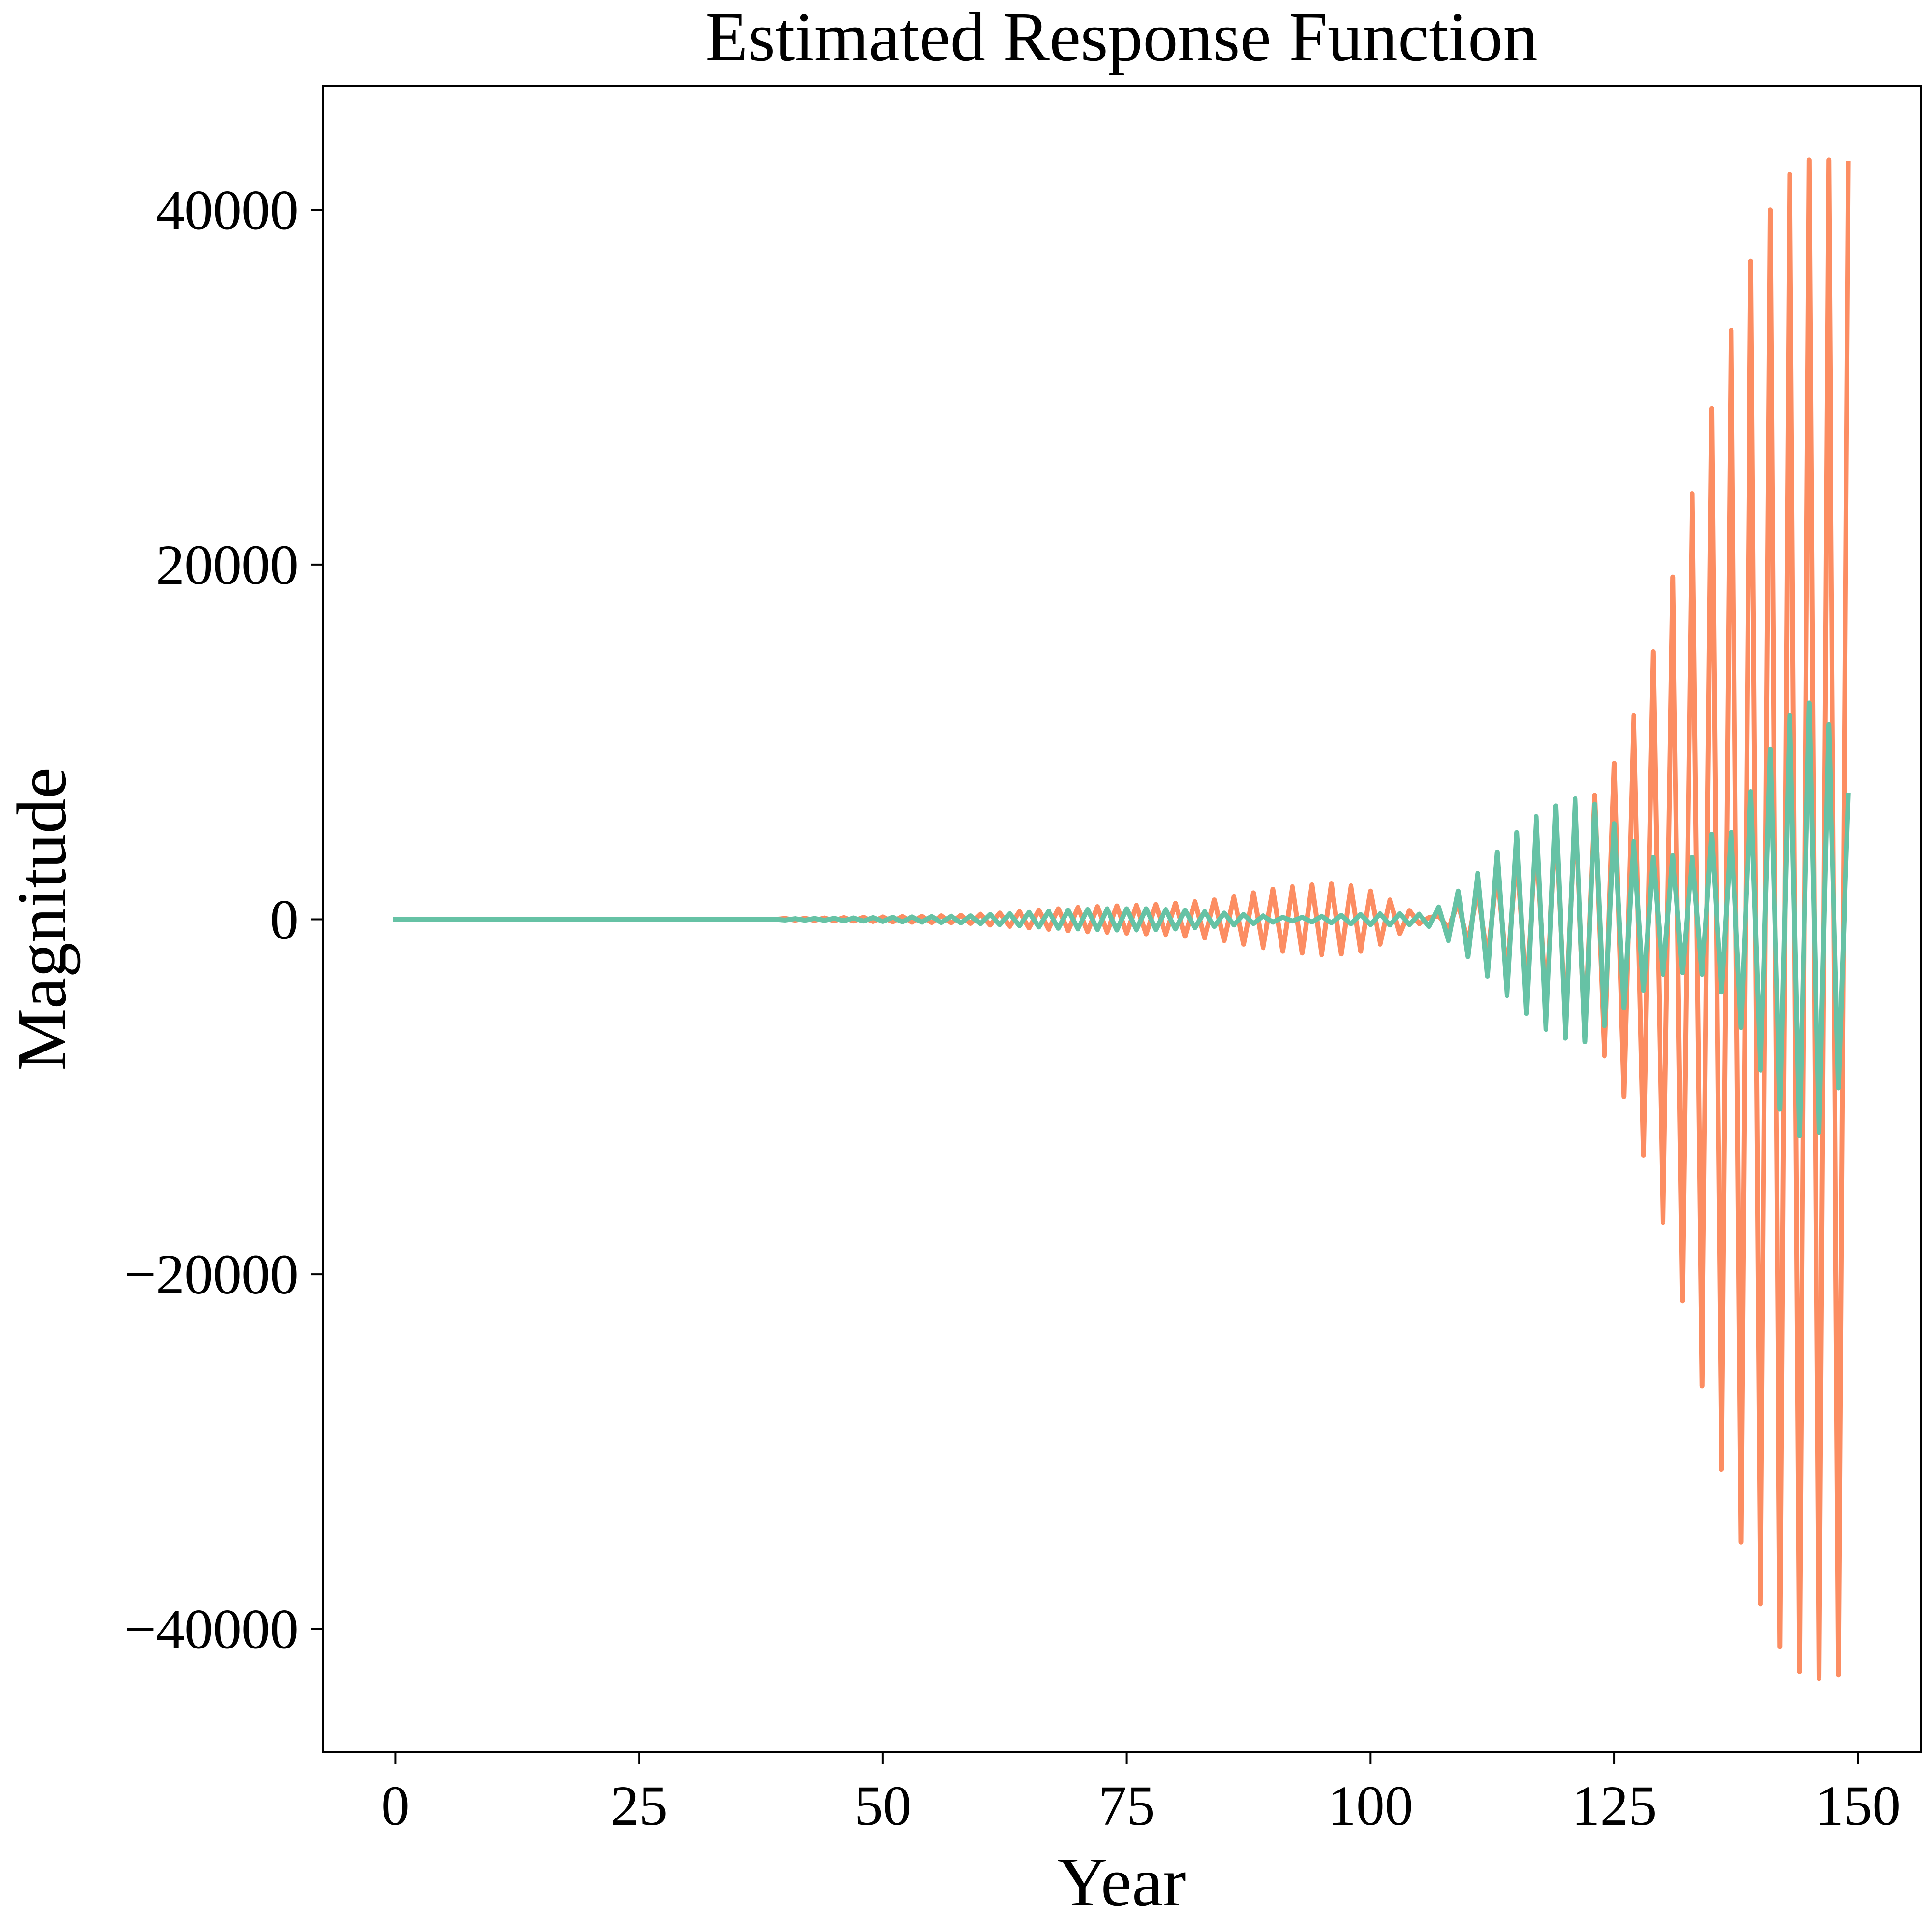  I want to click on x-tick-label: 125, so click(1614, 1805).